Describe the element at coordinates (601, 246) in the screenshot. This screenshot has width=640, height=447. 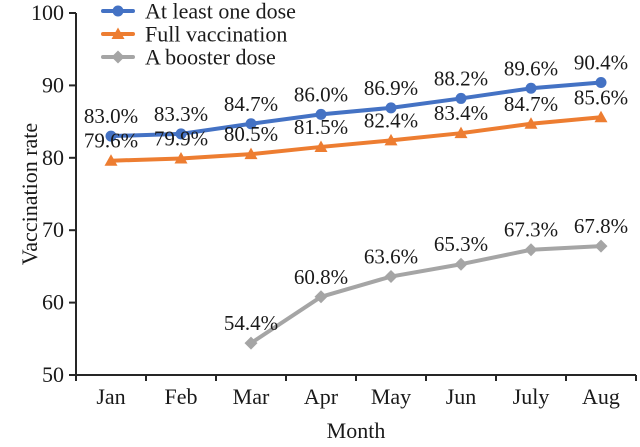
I see `marker-a-booster-dose-aug` at that location.